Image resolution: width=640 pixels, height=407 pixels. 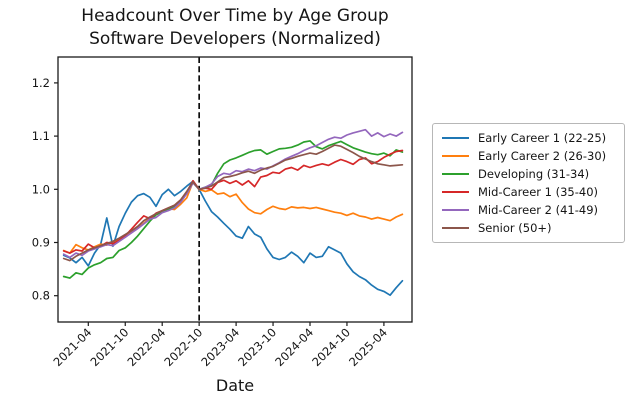 What do you see at coordinates (41, 83) in the screenshot?
I see `y-tick-label: 1.2` at bounding box center [41, 83].